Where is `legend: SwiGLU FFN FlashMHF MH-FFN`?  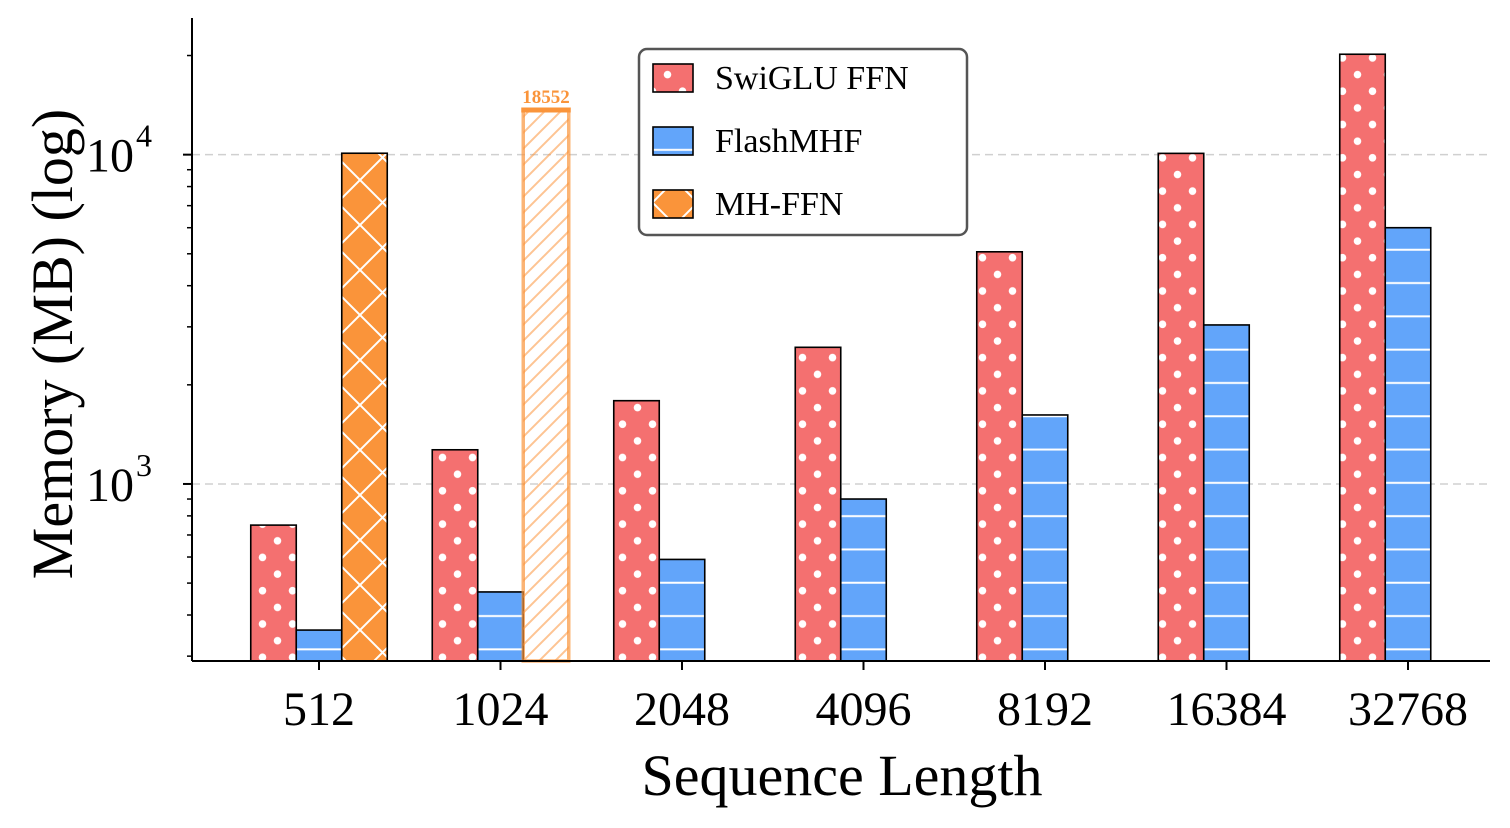 legend: SwiGLU FFN FlashMHF MH-FFN is located at coordinates (803, 142).